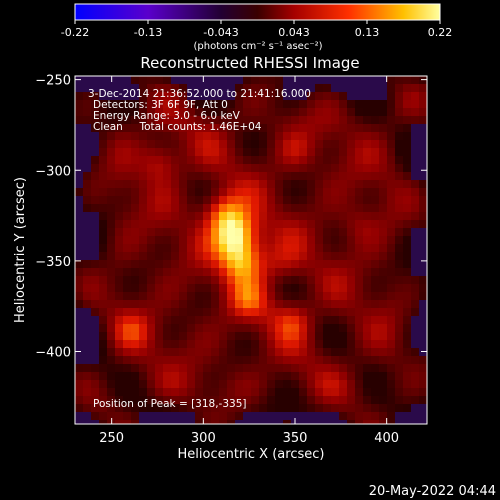 Image resolution: width=500 pixels, height=500 pixels. Describe the element at coordinates (75, 32) in the screenshot. I see `colorbar-tick-label: -0.22` at that location.